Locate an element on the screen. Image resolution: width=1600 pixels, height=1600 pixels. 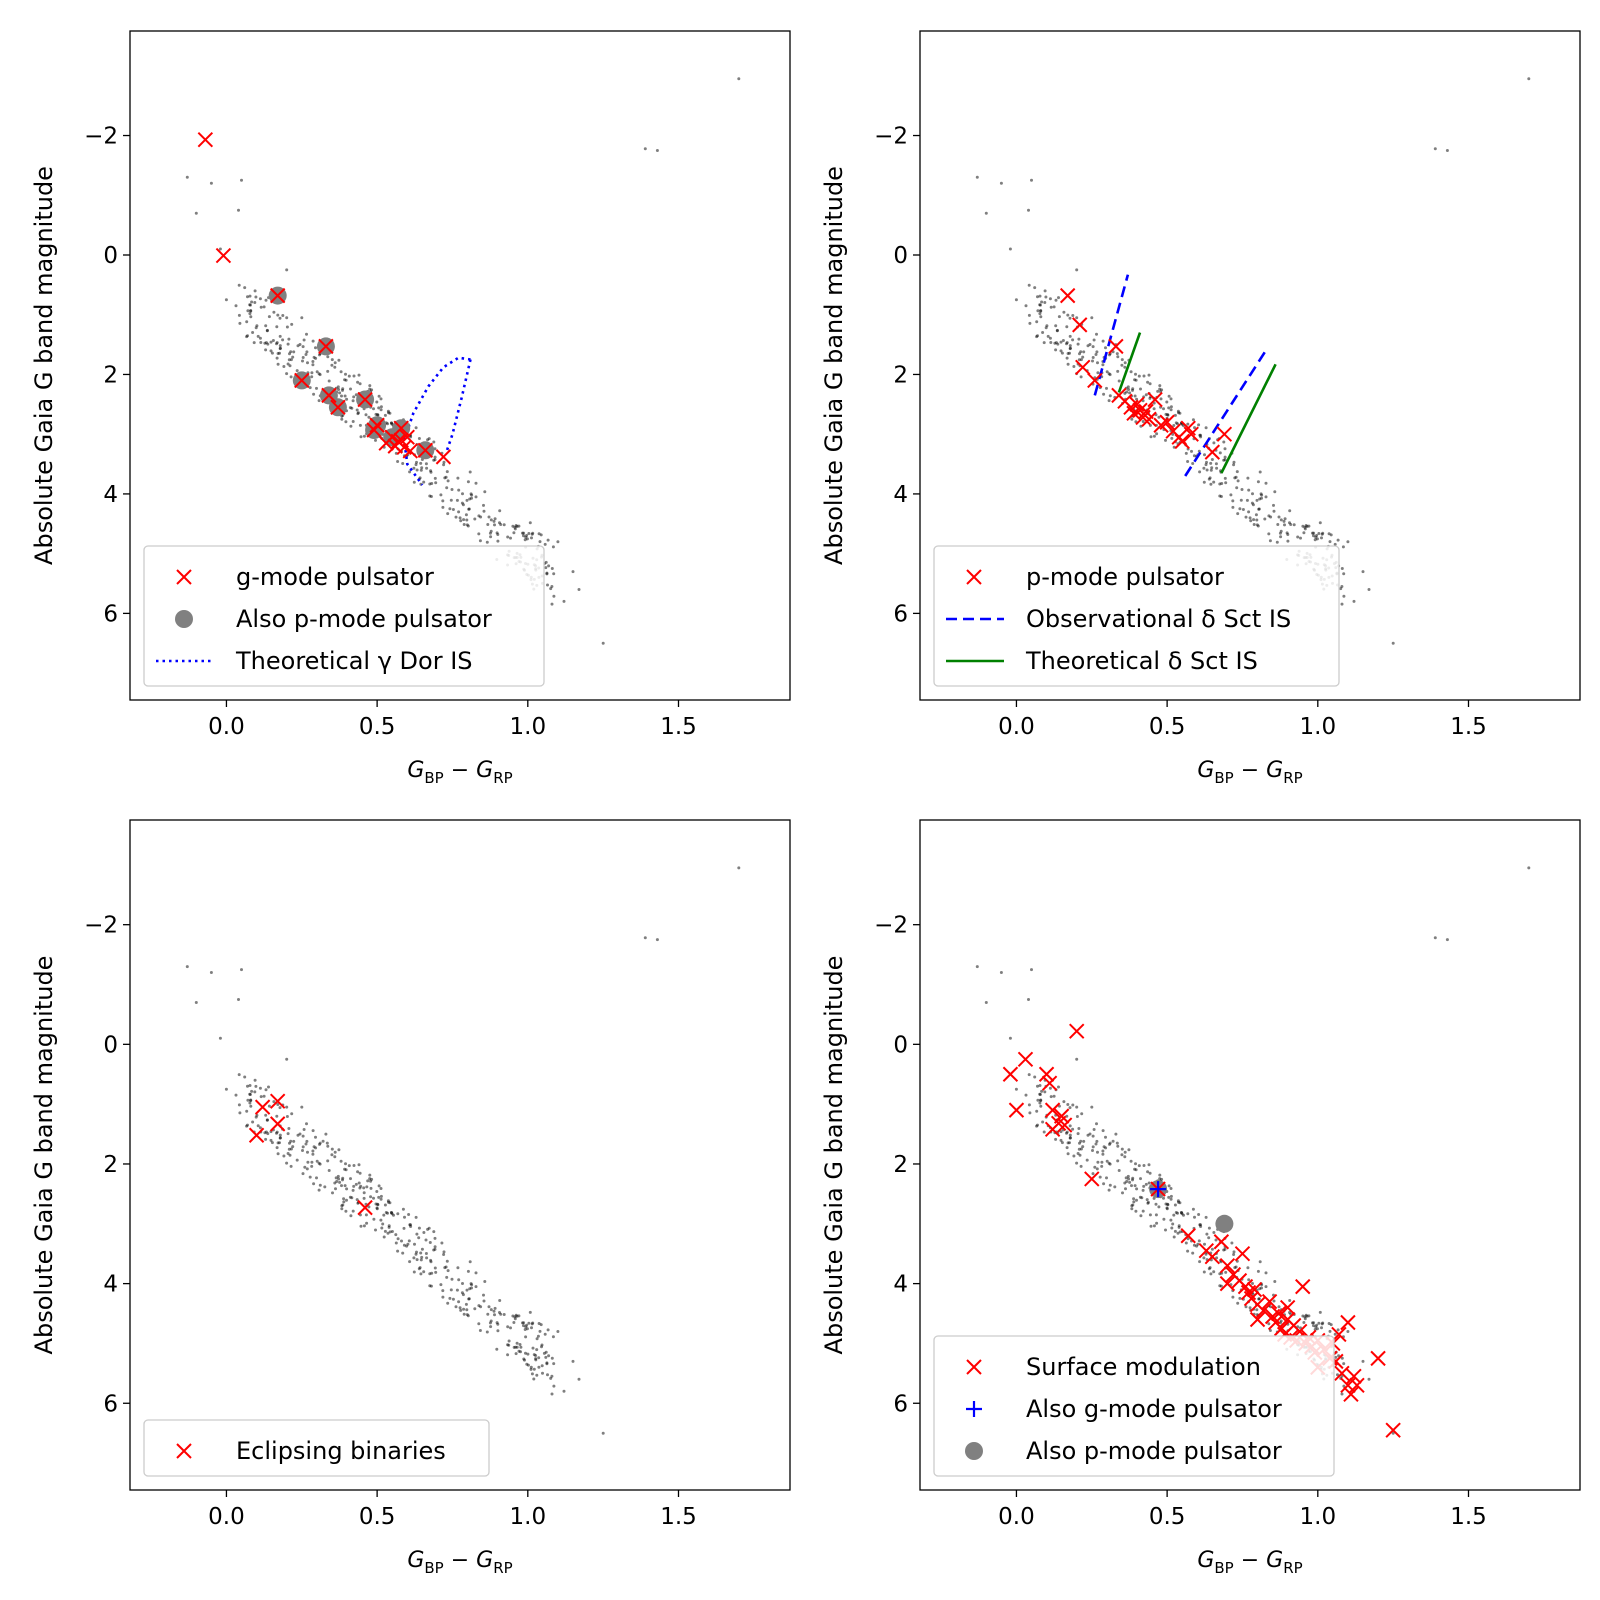
x-axis-label-part: RP is located at coordinates (1292, 1568).